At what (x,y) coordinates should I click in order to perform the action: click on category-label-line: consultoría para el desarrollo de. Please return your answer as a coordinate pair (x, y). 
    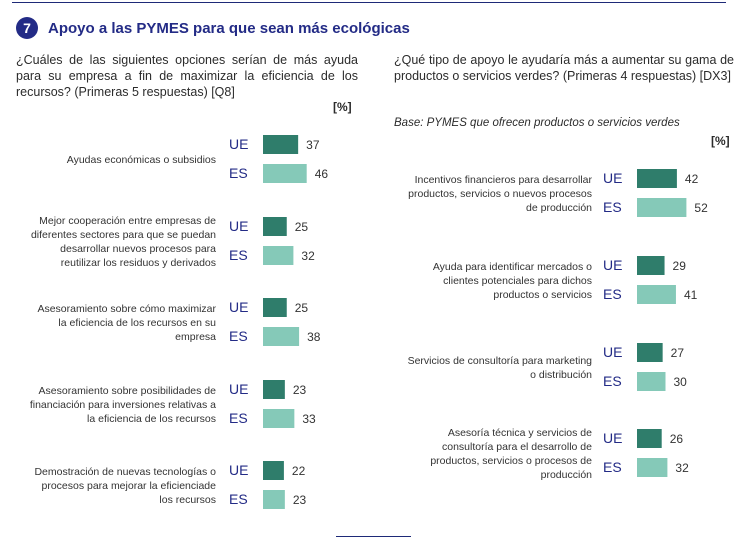
    Looking at the image, I should click on (517, 447).